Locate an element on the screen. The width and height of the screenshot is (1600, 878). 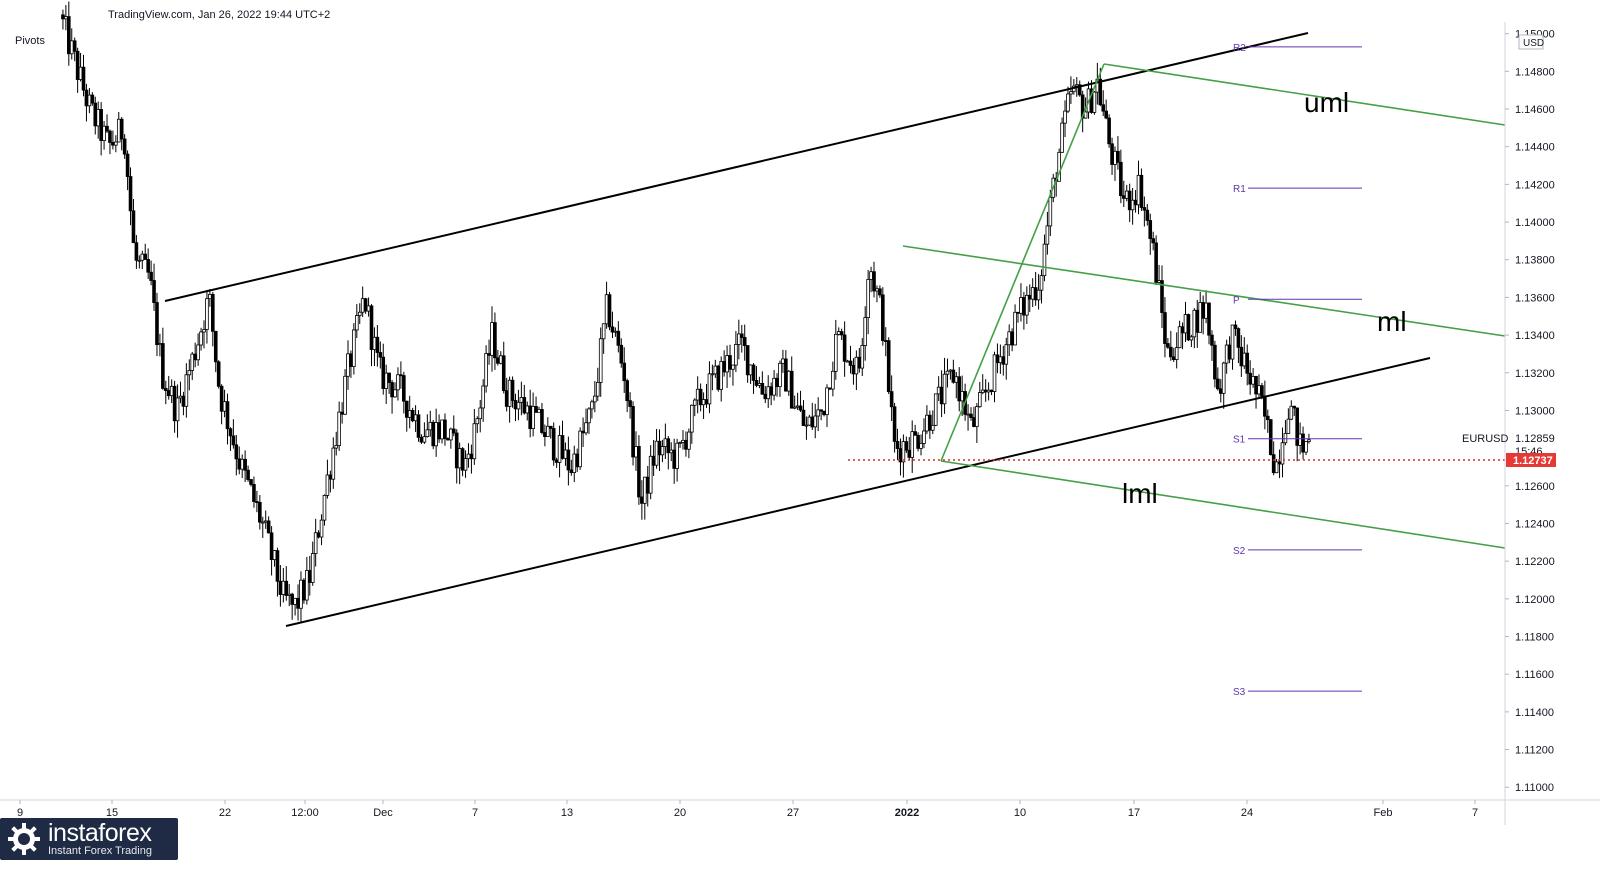
pitchfork-handle is located at coordinates (1022, 262).